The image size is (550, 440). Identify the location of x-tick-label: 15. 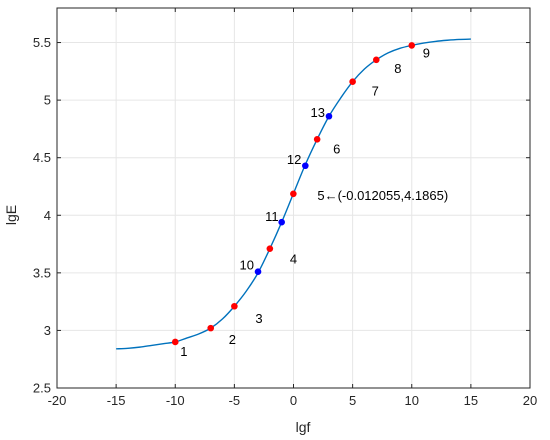
(471, 400).